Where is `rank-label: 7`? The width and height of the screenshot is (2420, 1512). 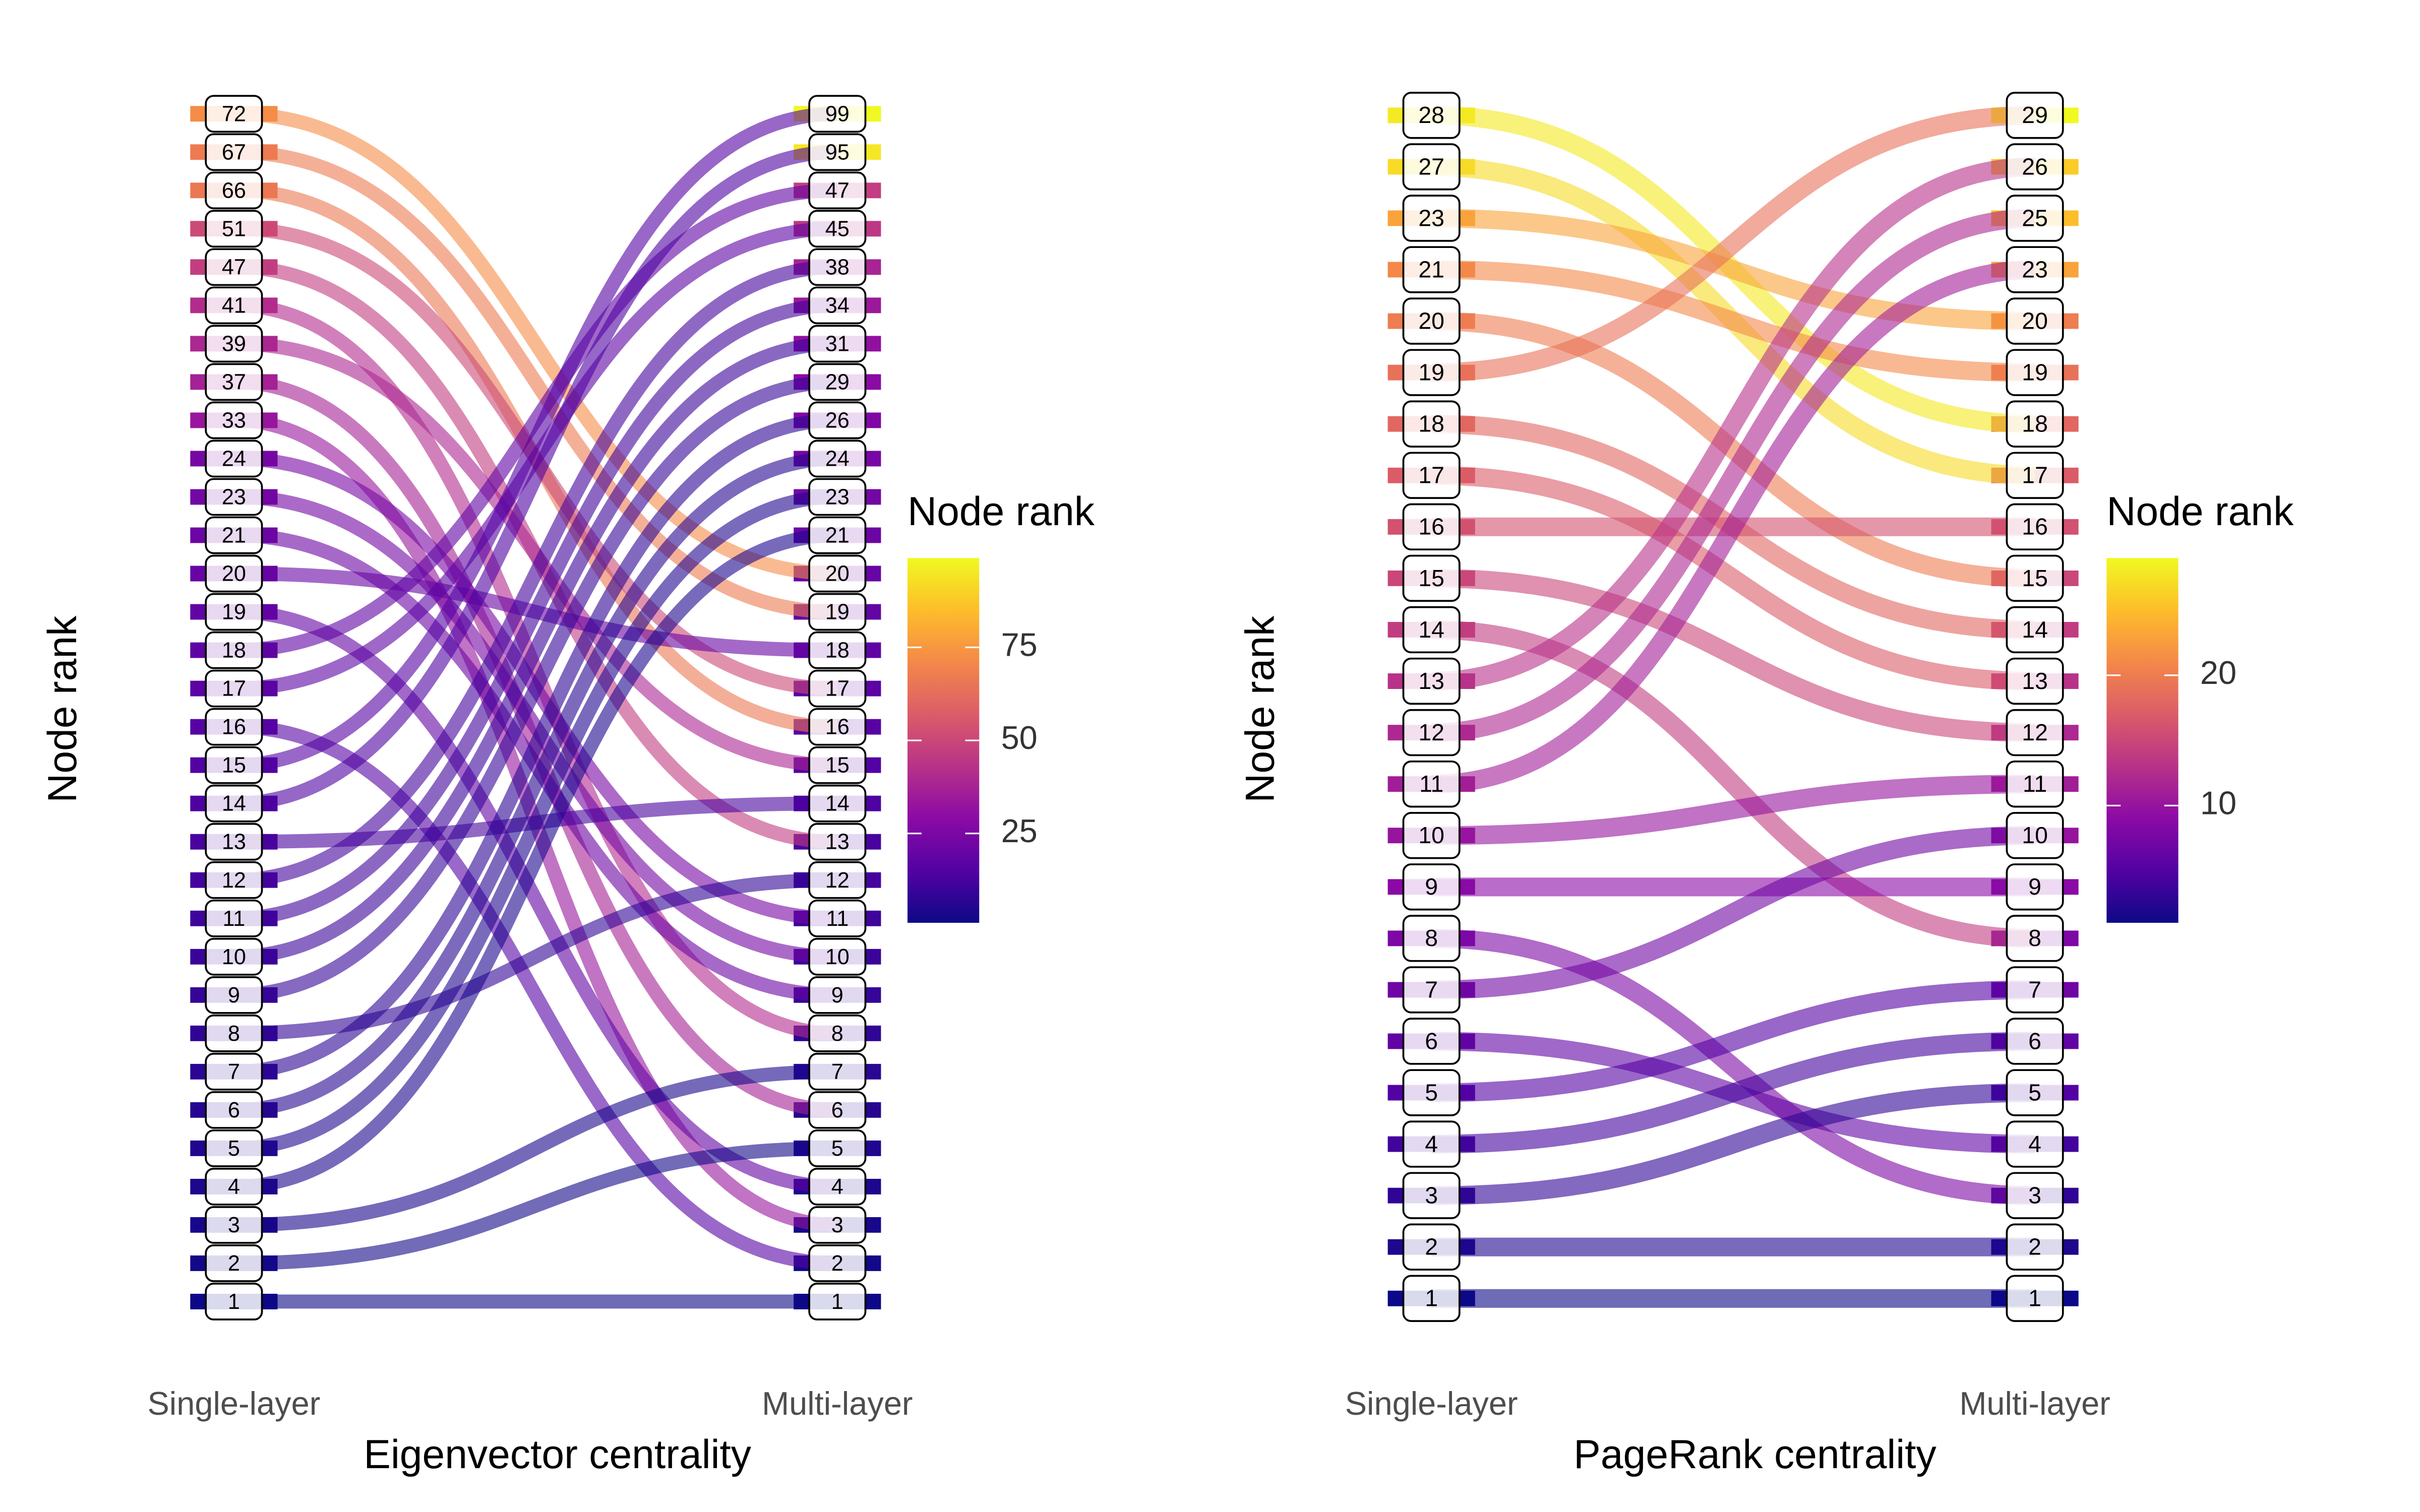
rank-label: 7 is located at coordinates (2034, 989).